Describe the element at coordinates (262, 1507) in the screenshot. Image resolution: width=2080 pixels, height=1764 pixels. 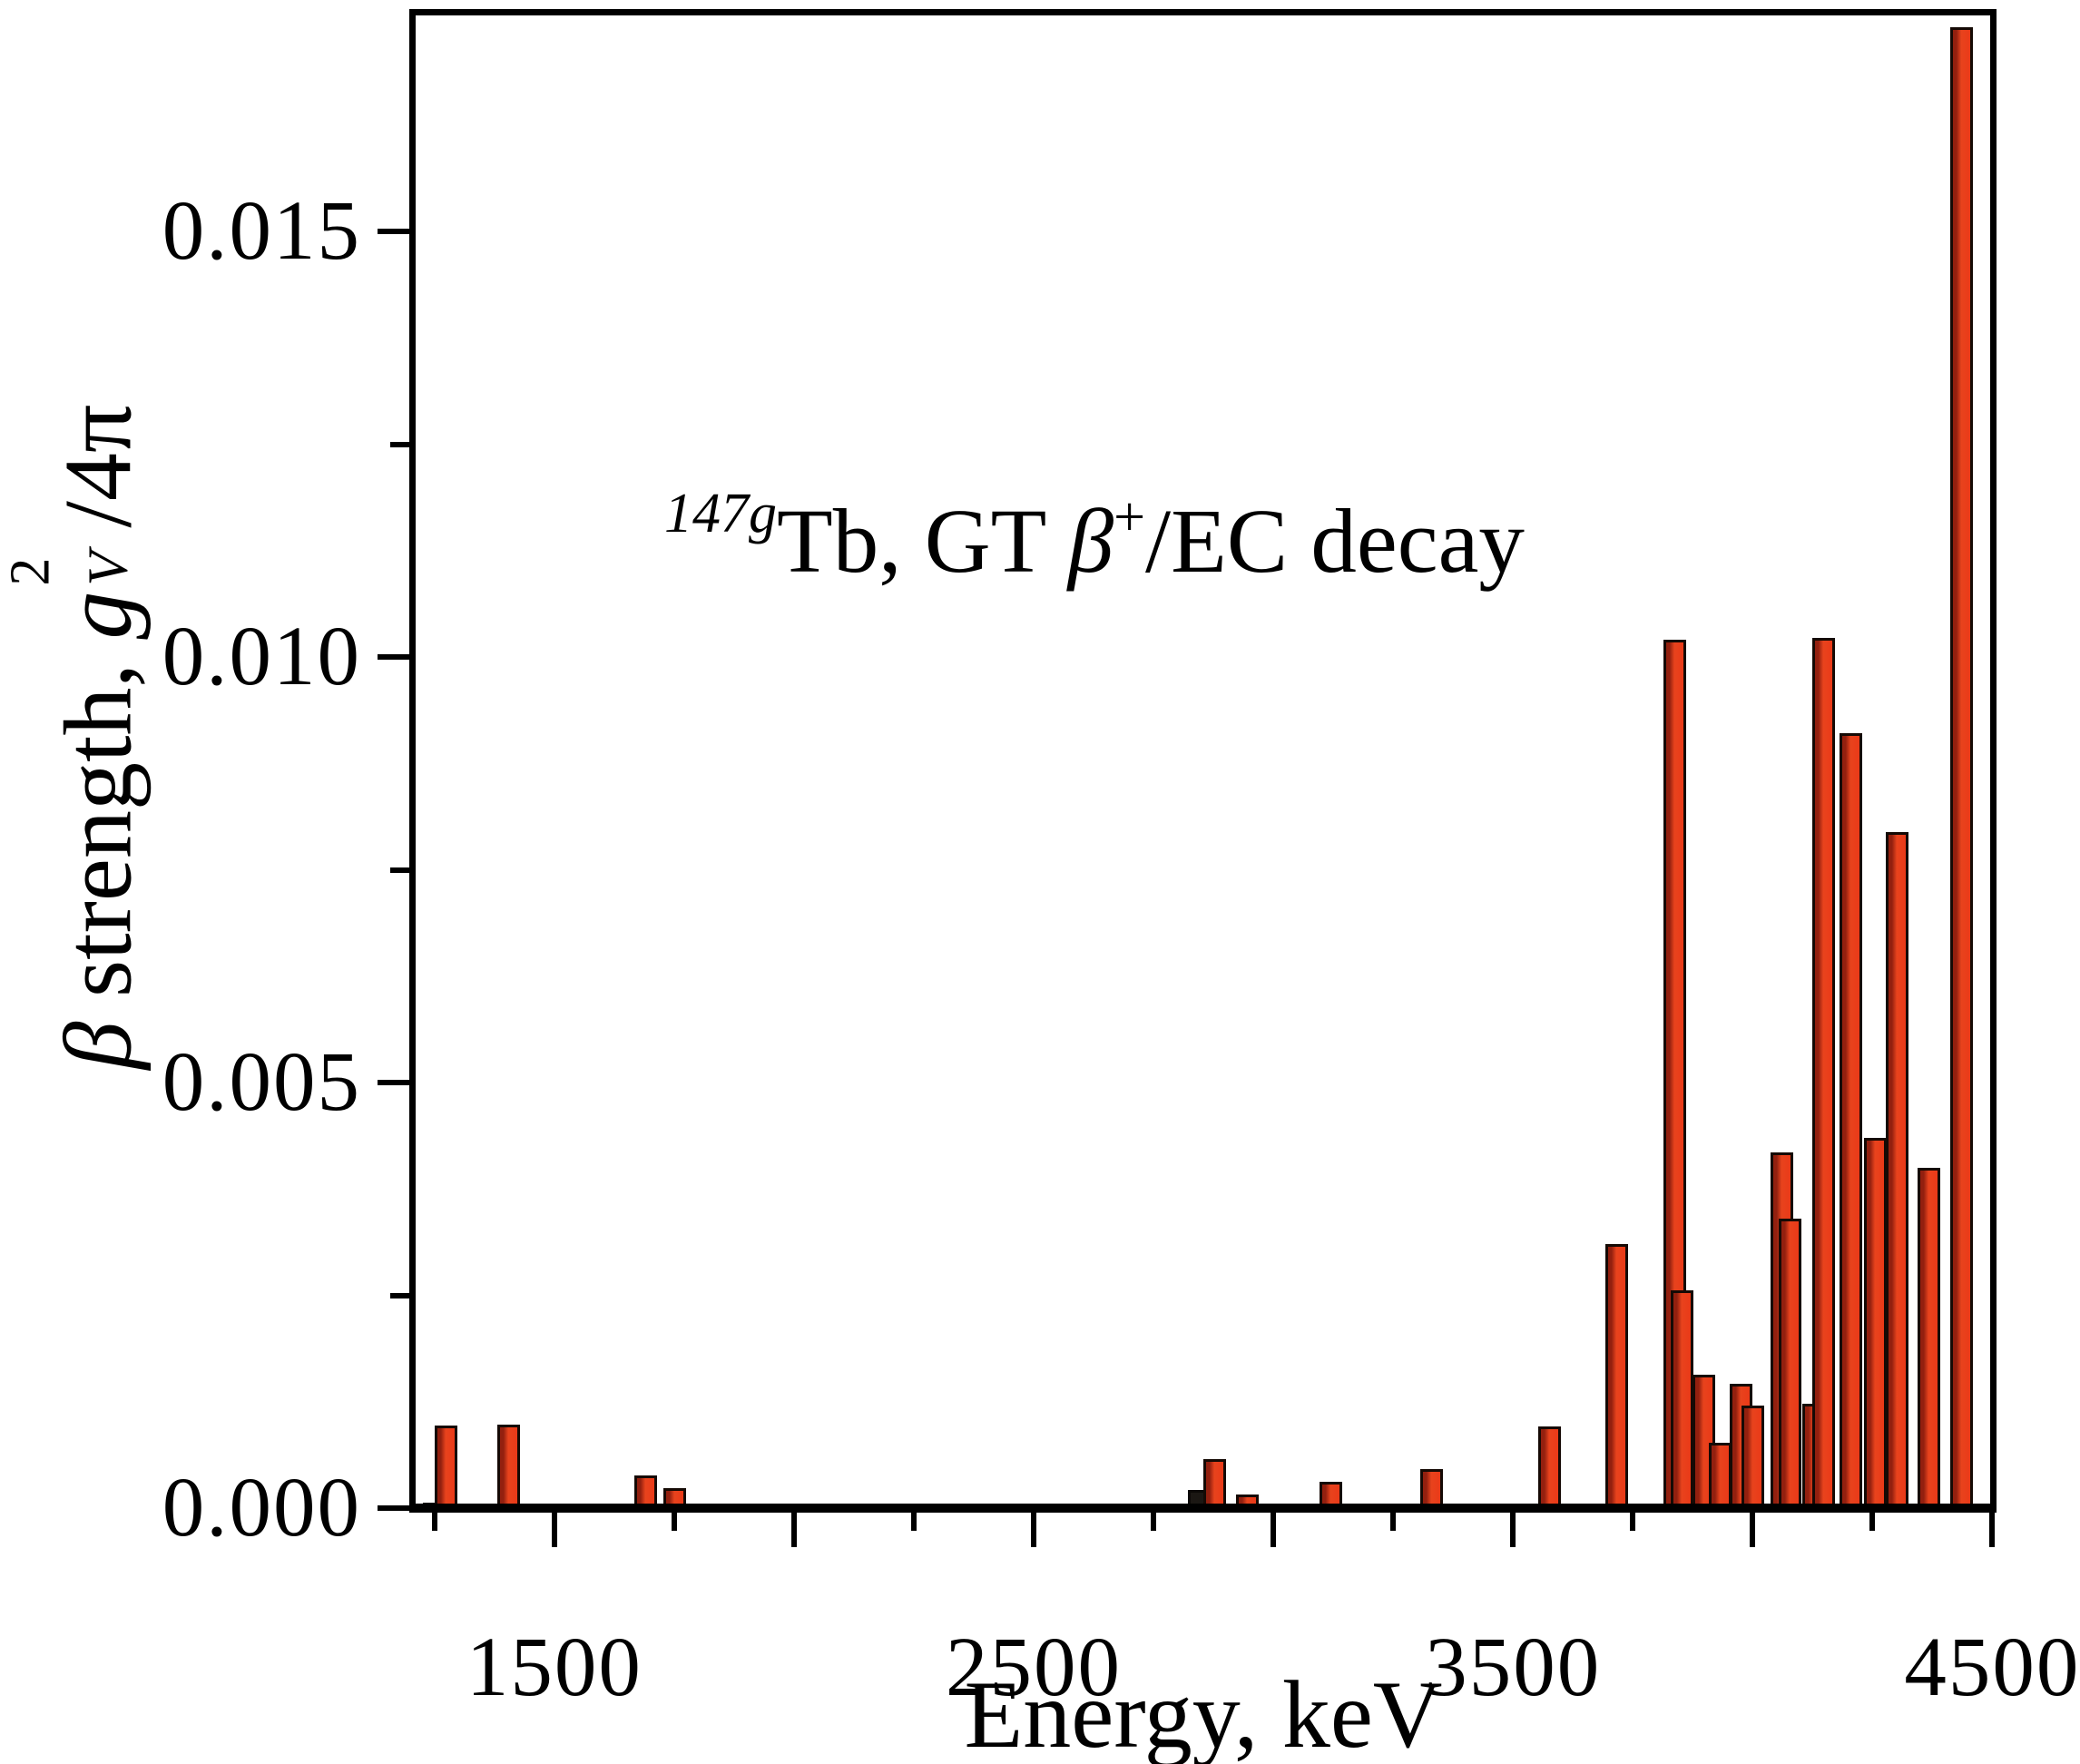
I see `y-tick-label: 0.000` at that location.